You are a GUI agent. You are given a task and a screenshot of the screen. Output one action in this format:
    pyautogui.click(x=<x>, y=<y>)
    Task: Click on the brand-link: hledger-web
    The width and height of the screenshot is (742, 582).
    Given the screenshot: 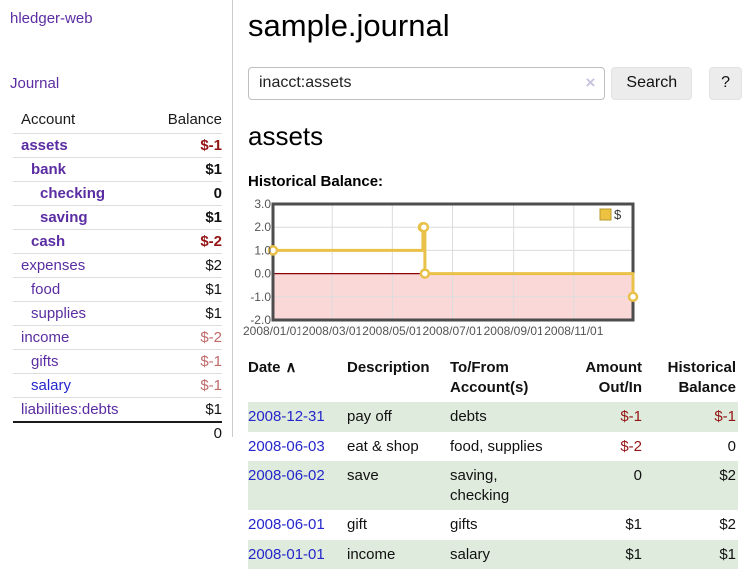 What is the action you would take?
    pyautogui.click(x=51, y=18)
    